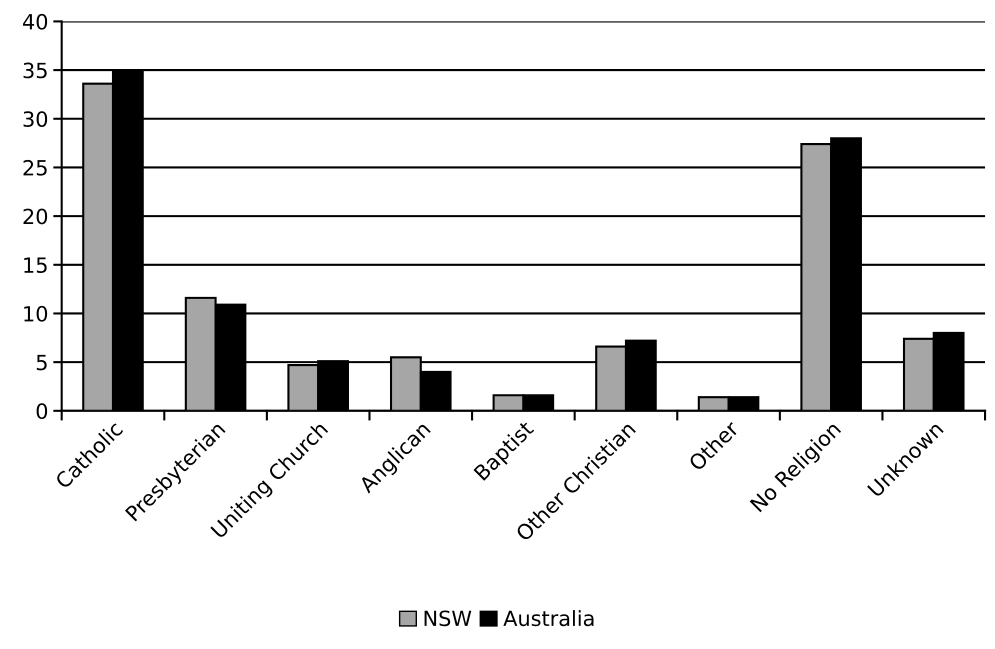 The image size is (995, 649). Describe the element at coordinates (36, 314) in the screenshot. I see `y-tick-label: 10` at that location.